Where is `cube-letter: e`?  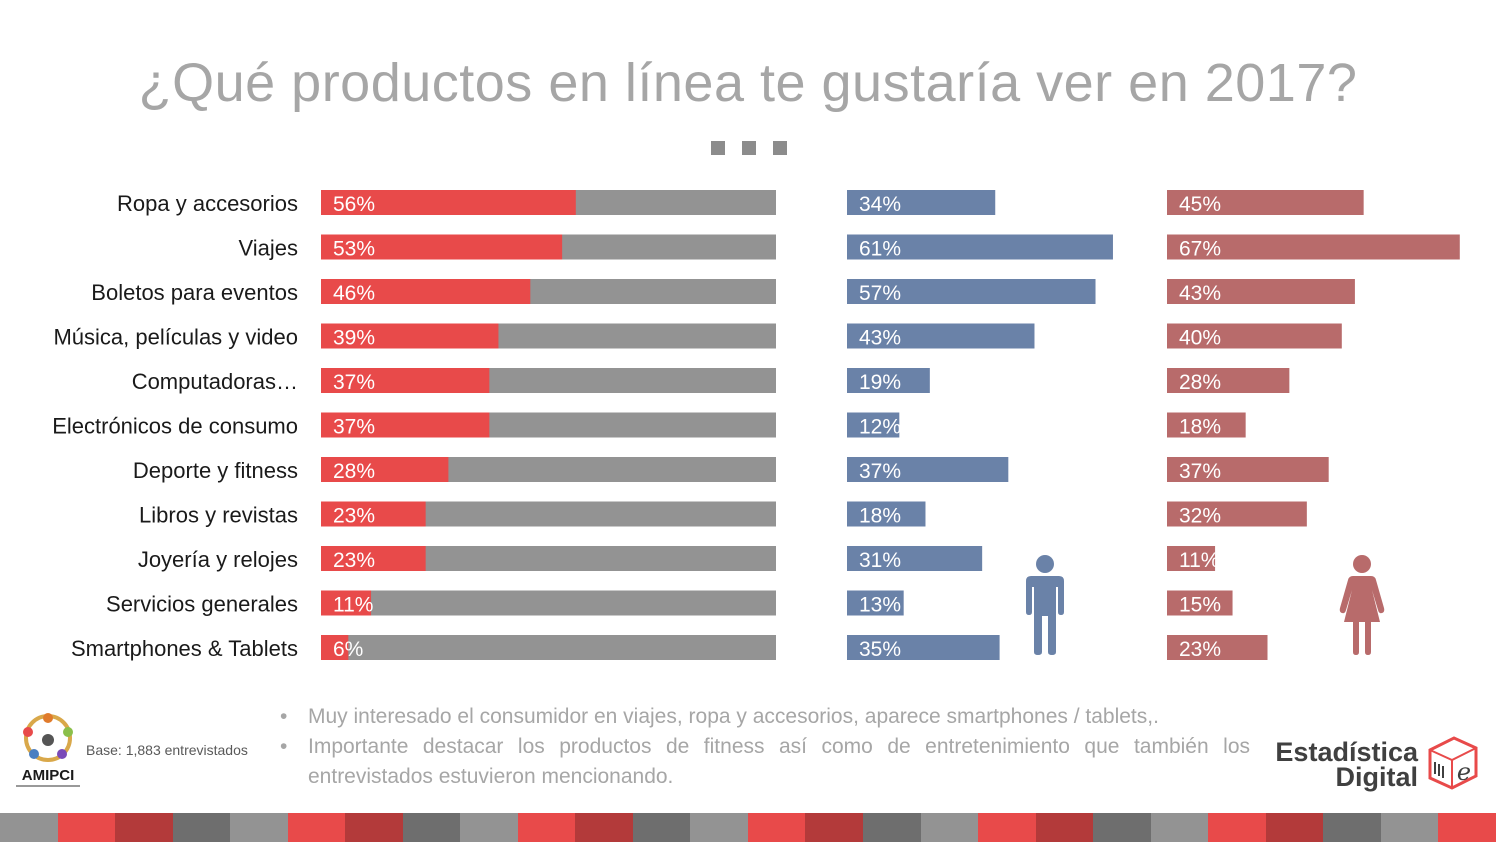
cube-letter: e is located at coordinates (1464, 772).